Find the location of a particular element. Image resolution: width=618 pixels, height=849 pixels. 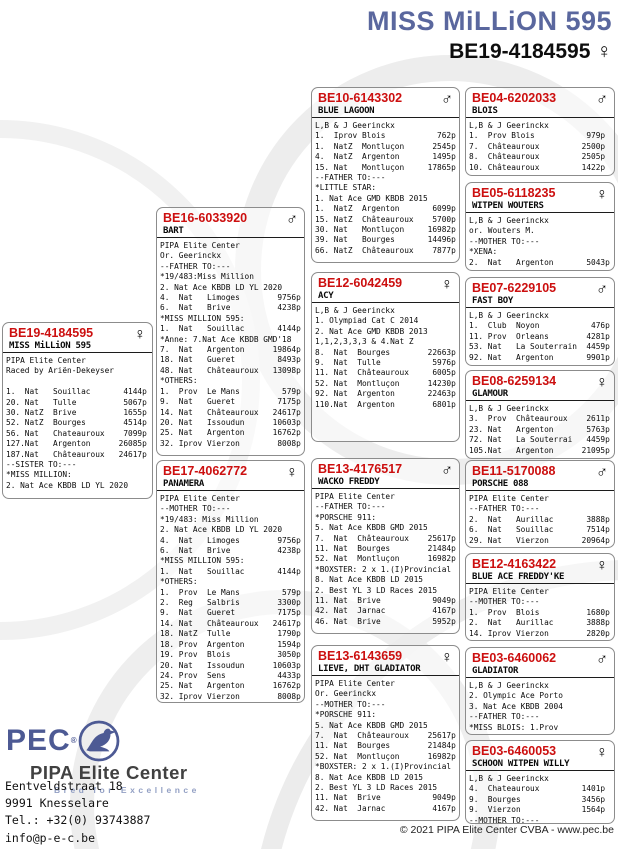

ring-number: BE12-6042459 is located at coordinates (360, 283).